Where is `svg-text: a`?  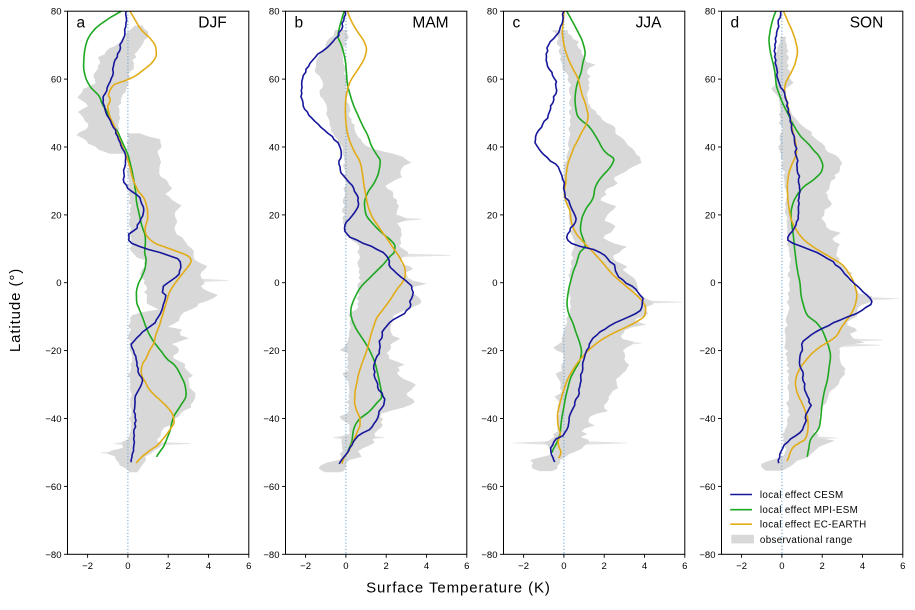
svg-text: a is located at coordinates (81, 23).